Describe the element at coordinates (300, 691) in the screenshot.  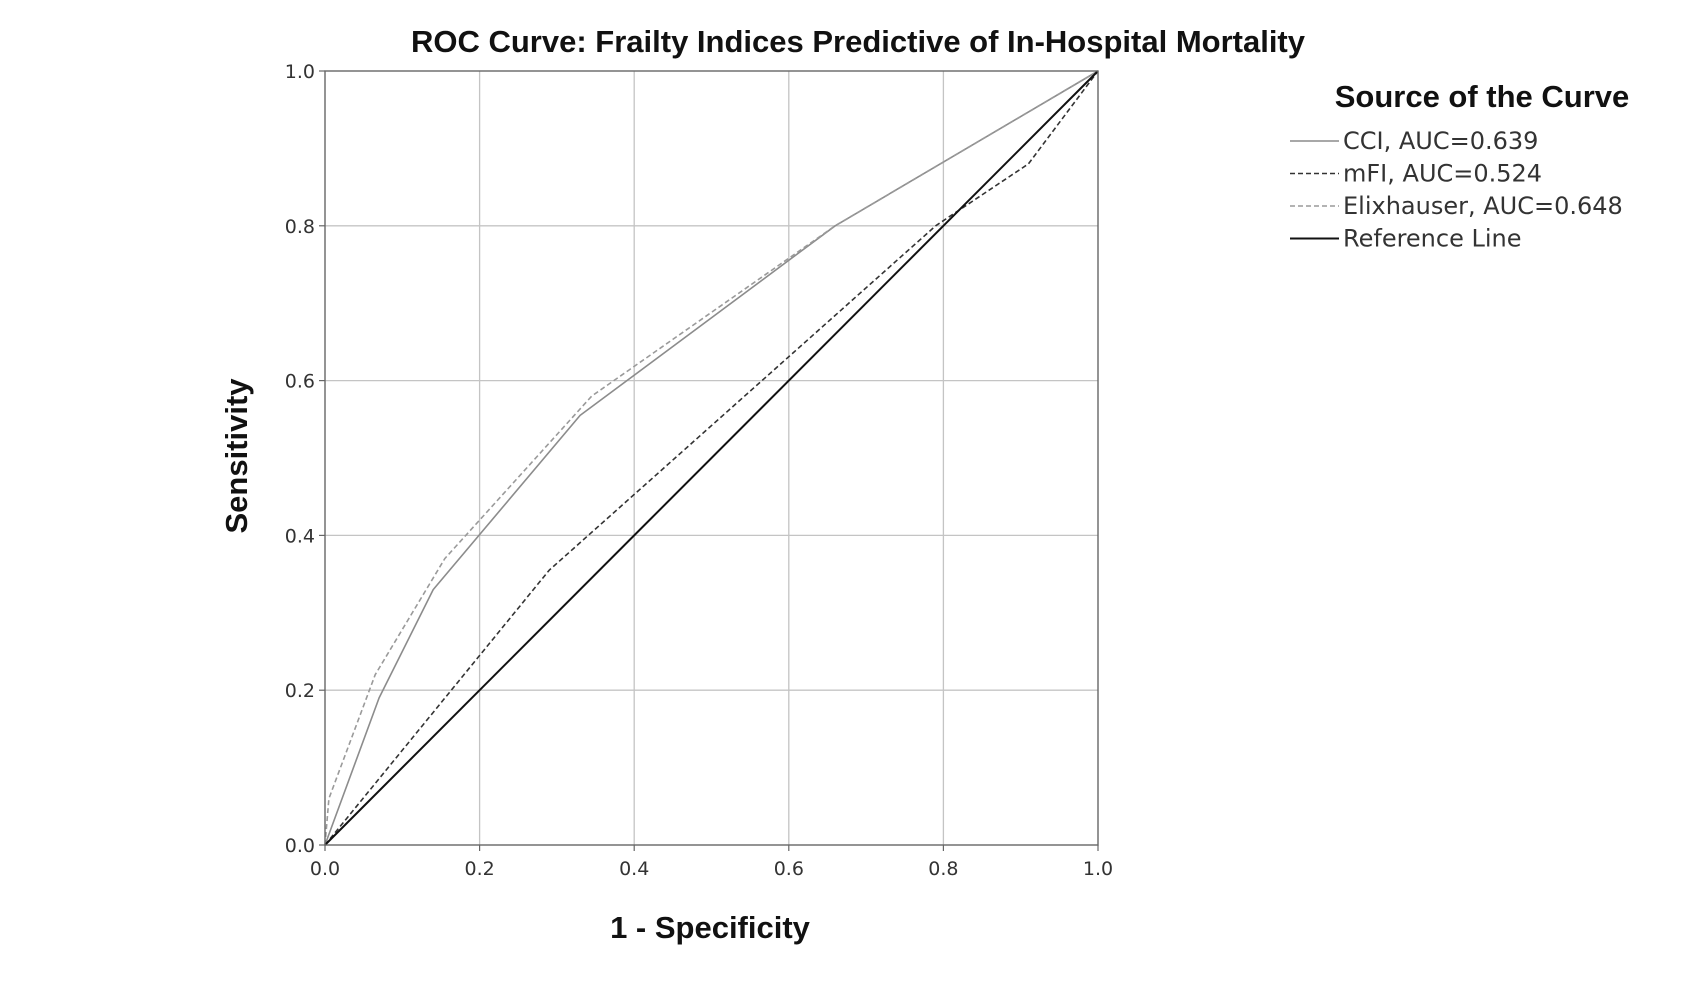
I see `y-tick-label: 0.2` at that location.